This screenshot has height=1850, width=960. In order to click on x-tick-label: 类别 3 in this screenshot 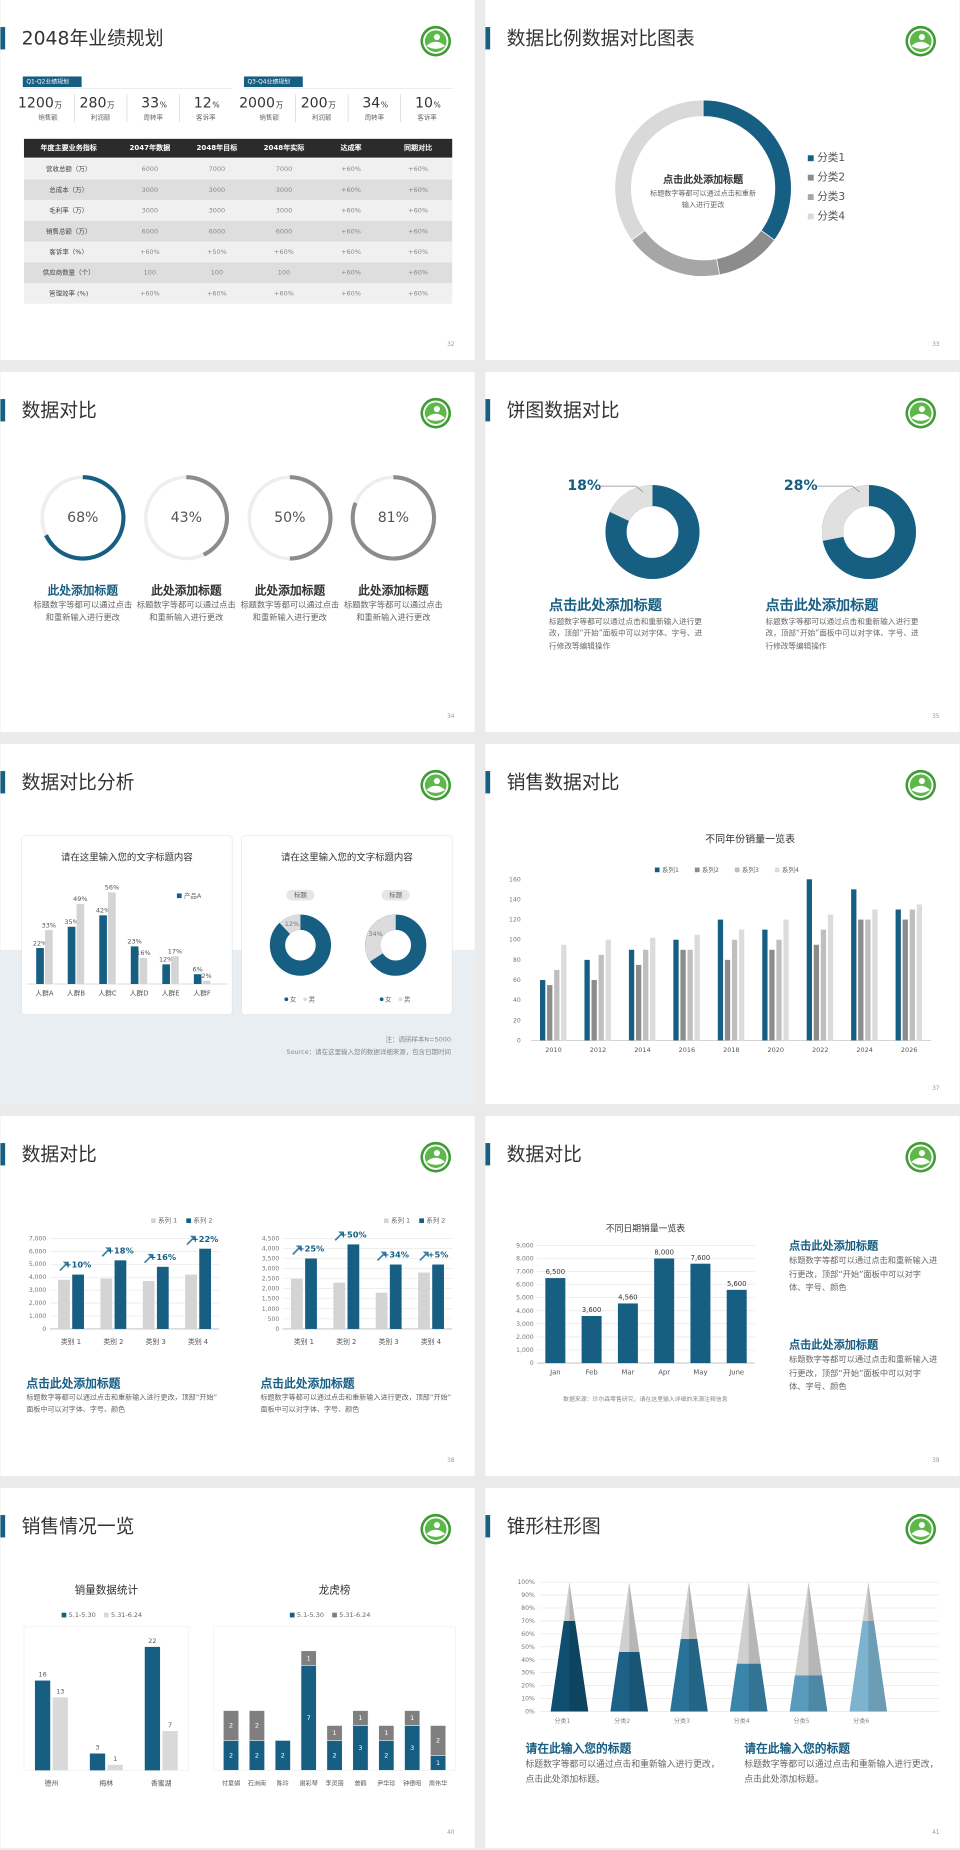, I will do `click(156, 1341)`.